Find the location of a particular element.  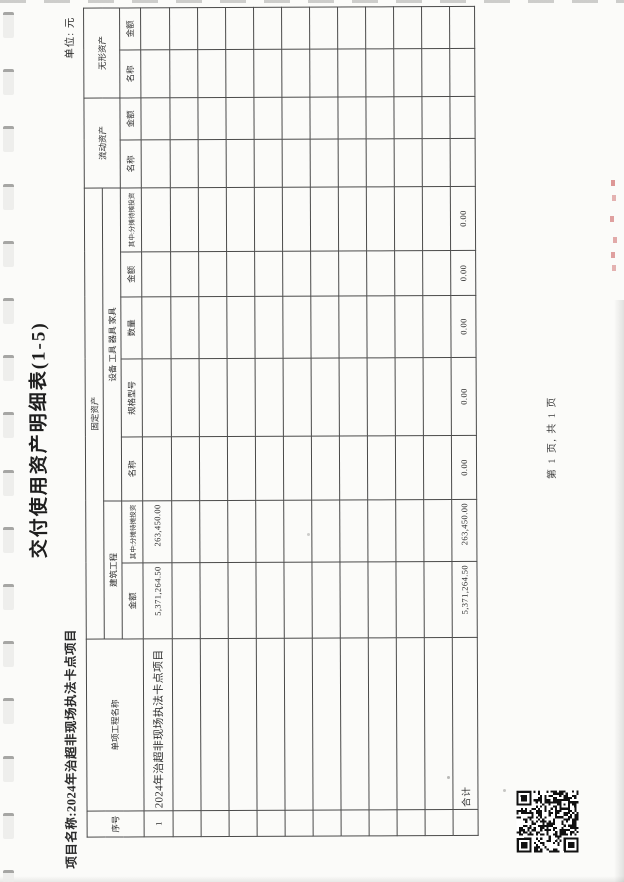

header-equip-qty: 数量 is located at coordinates (131, 327).